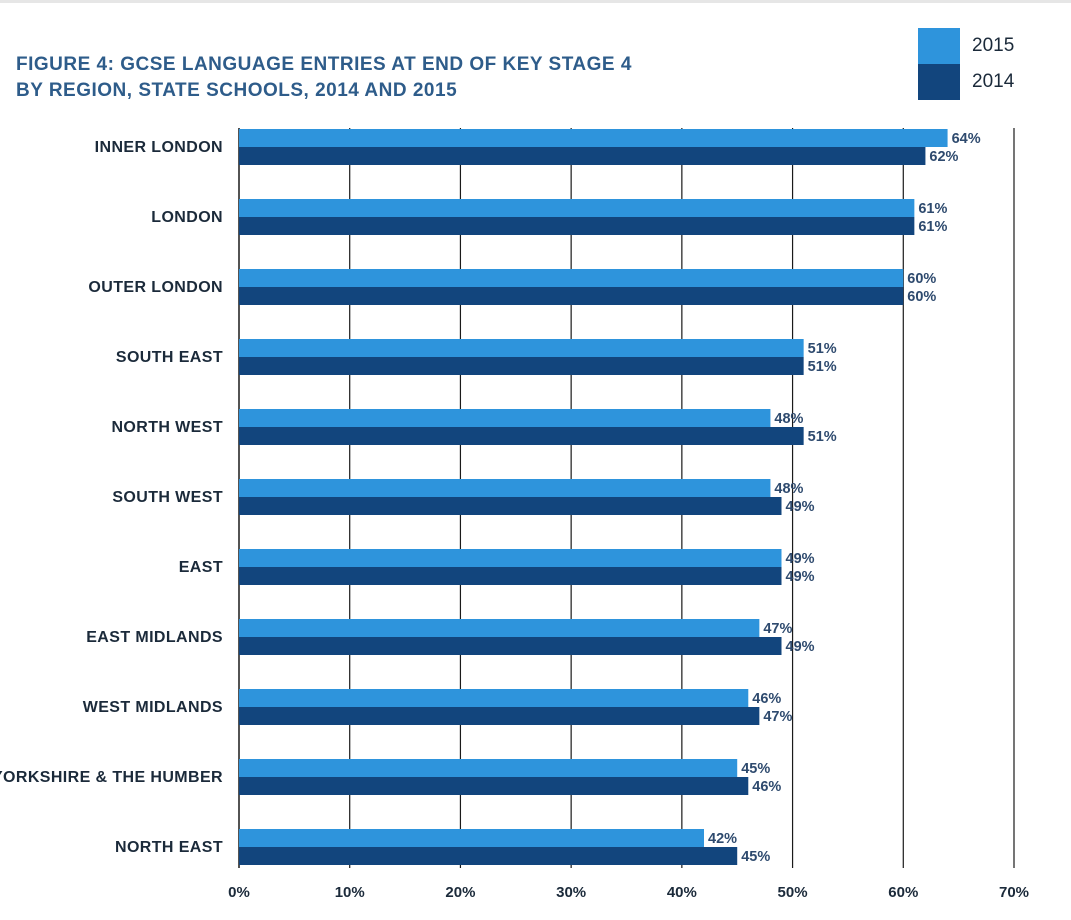 Image resolution: width=1071 pixels, height=920 pixels. I want to click on value-label-2015-south-east: 51%, so click(822, 349).